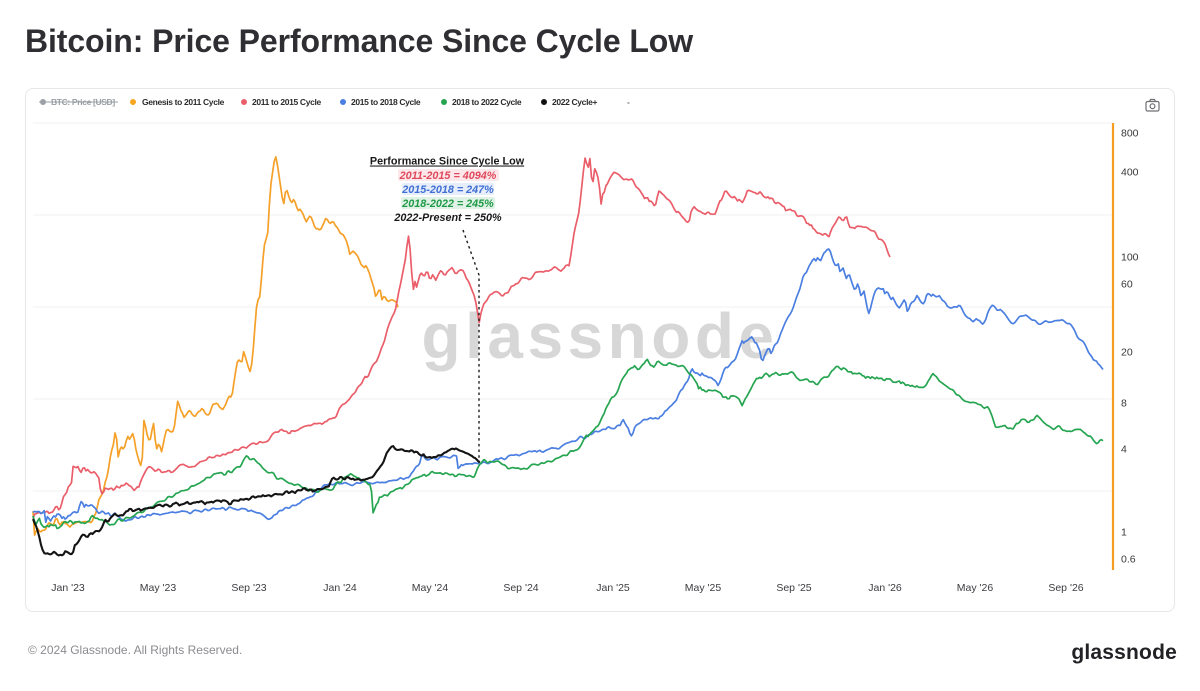  Describe the element at coordinates (1127, 285) in the screenshot. I see `svg-text: 60` at that location.